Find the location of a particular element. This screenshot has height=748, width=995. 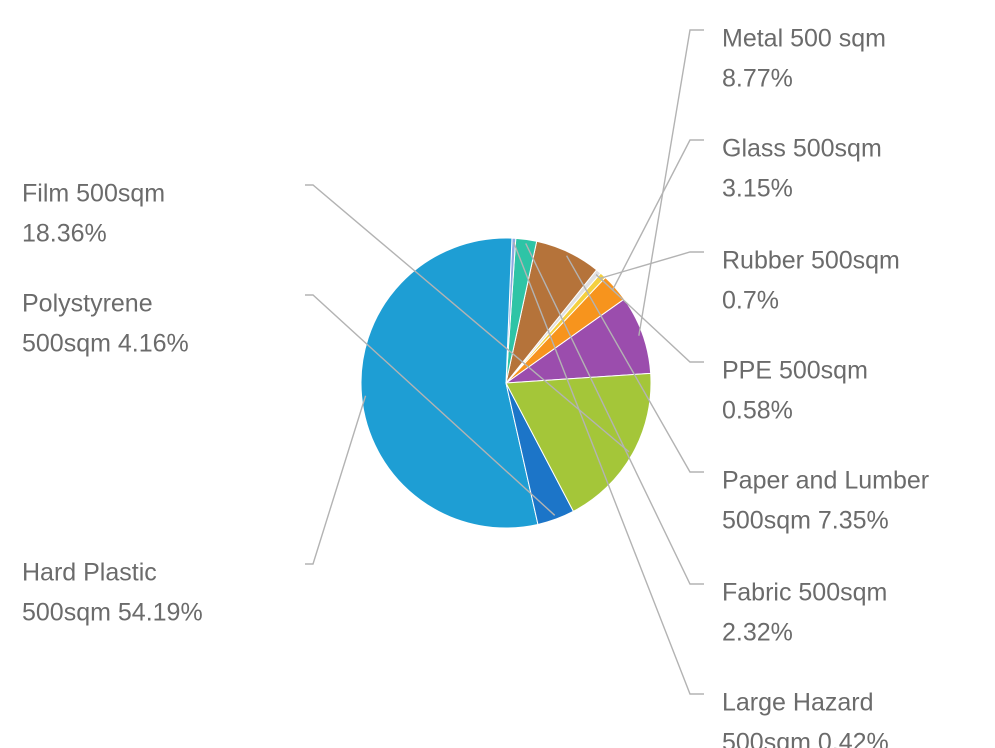

slice-label: PPE 500sqm is located at coordinates (795, 371).